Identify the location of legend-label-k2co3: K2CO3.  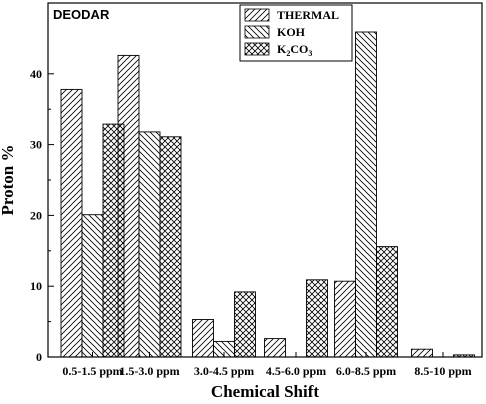
(294, 50).